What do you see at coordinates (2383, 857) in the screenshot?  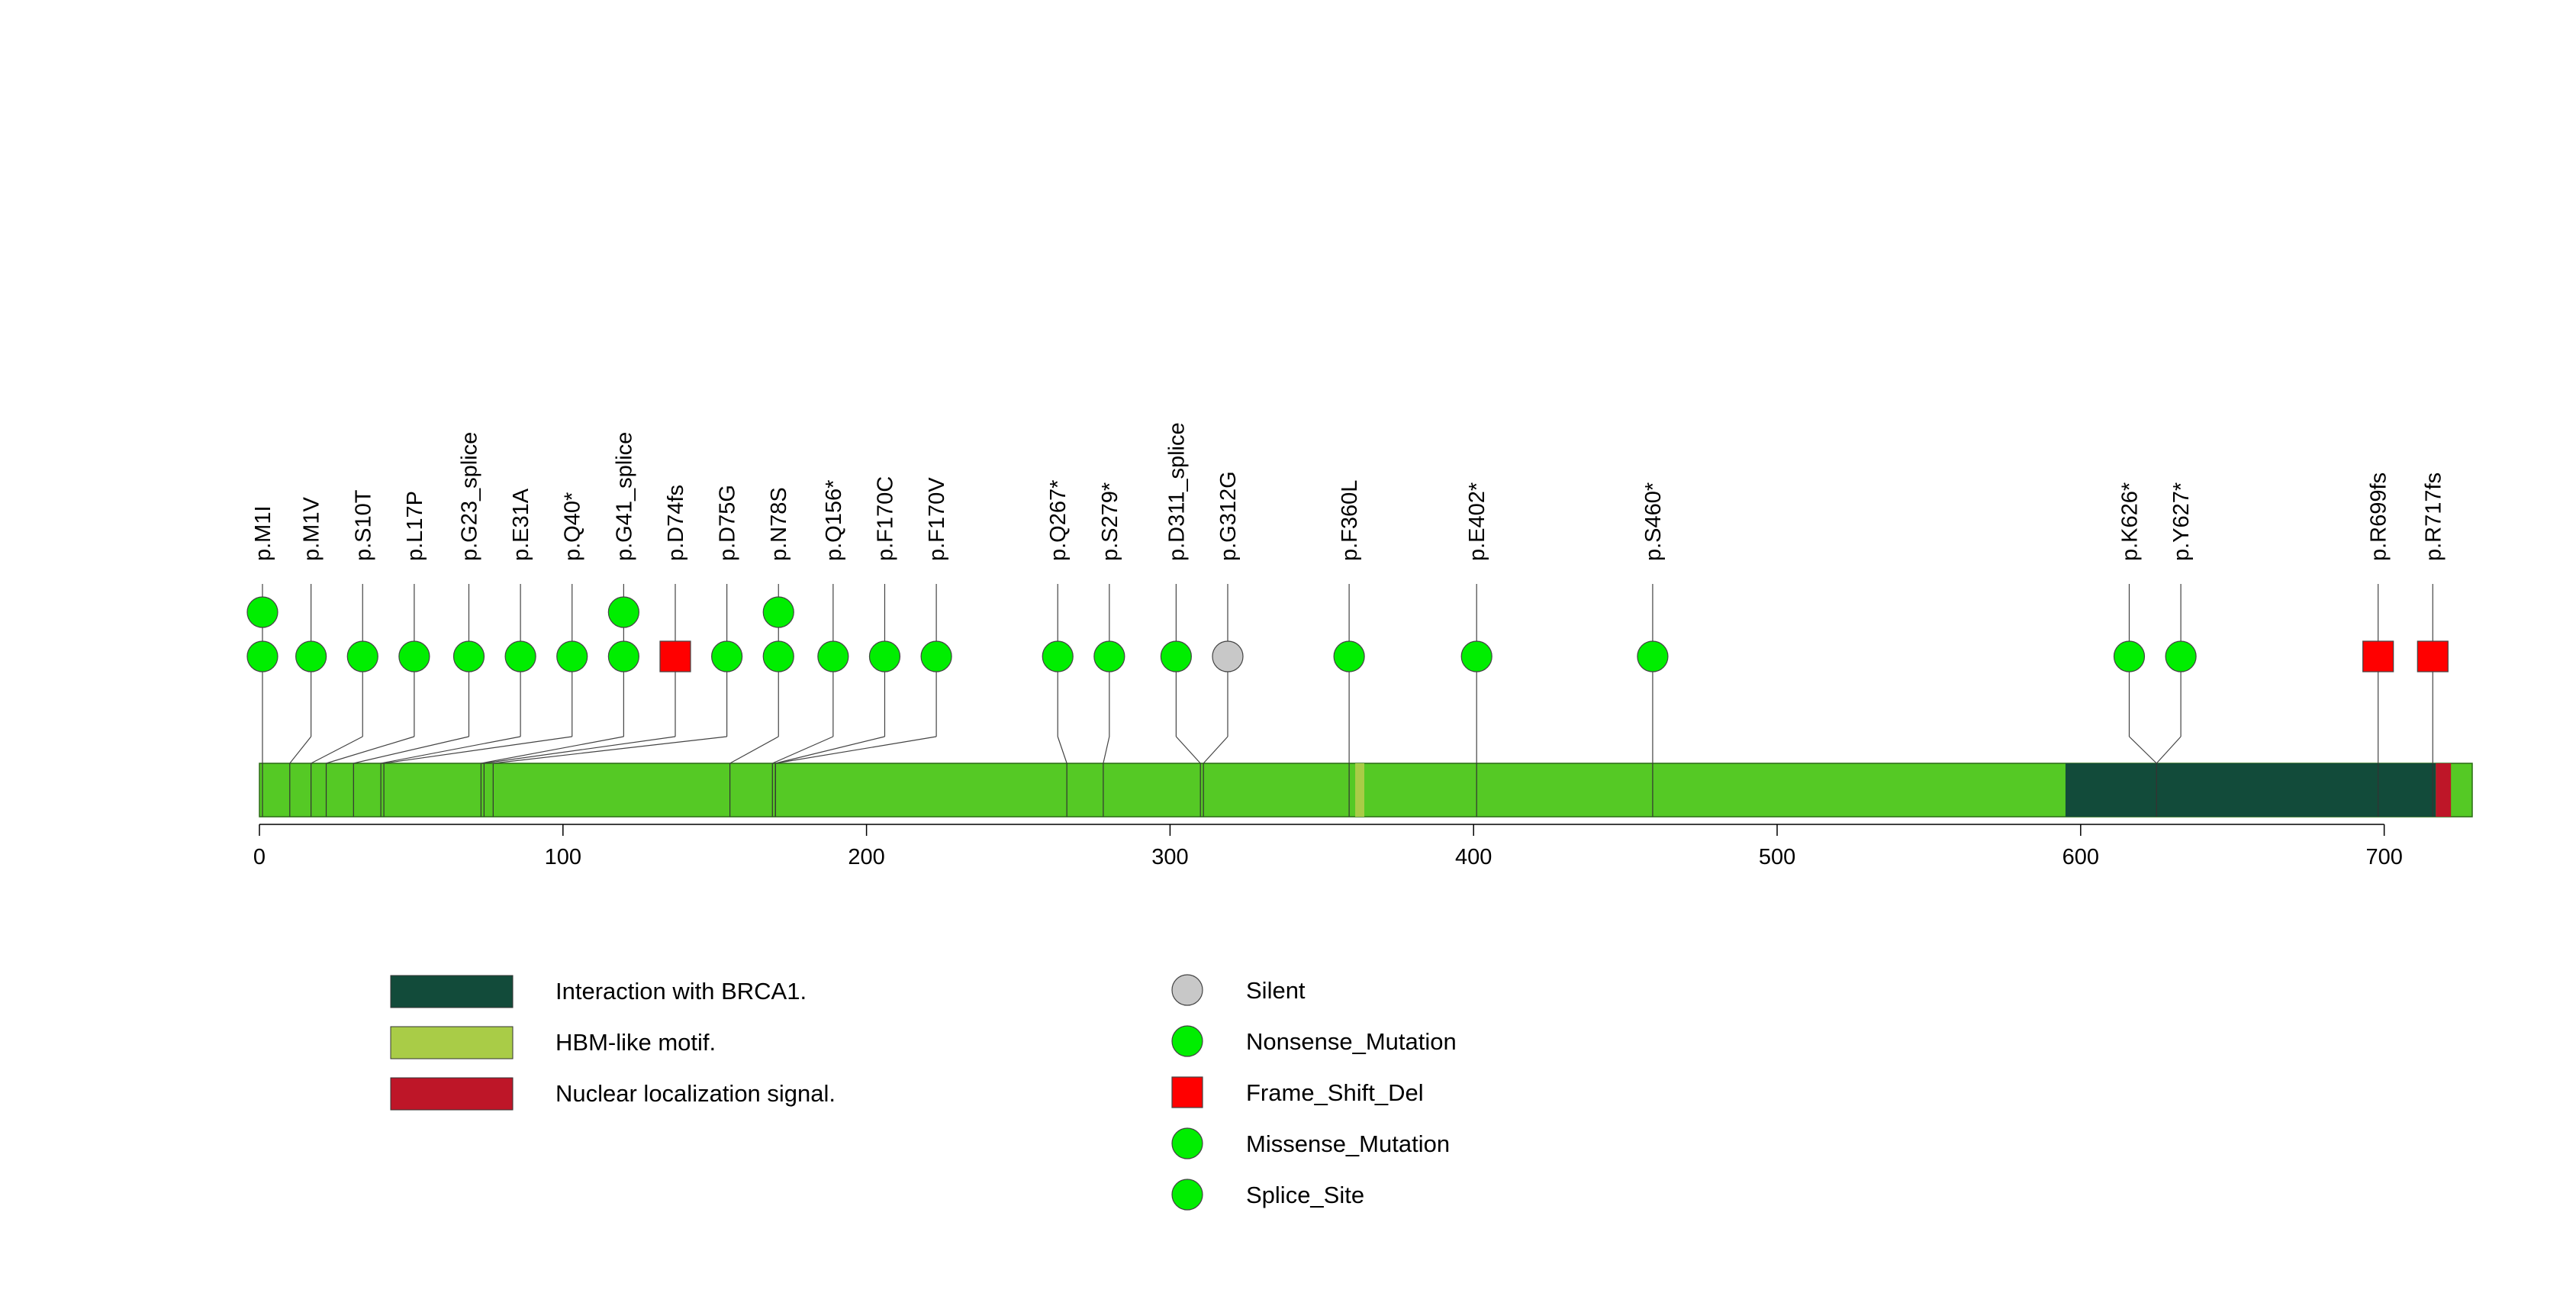 I see `x-axis-tick-label: 700` at bounding box center [2383, 857].